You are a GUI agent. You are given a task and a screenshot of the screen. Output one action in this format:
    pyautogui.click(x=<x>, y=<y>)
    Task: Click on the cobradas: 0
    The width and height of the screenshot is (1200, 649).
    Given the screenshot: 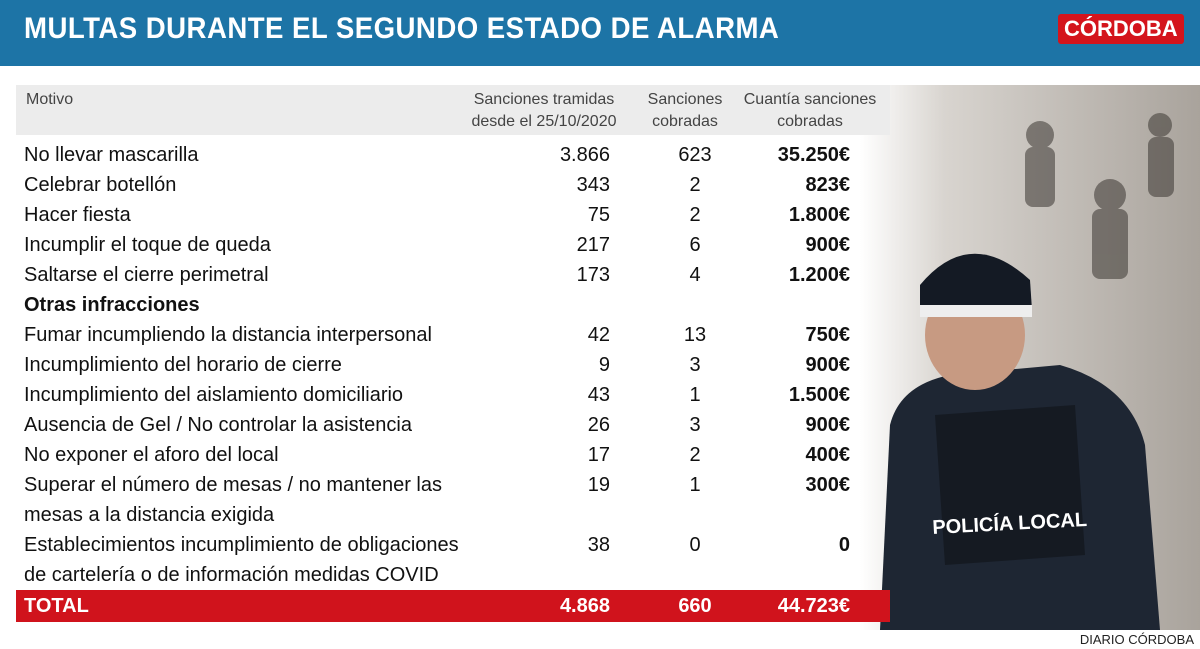 What is the action you would take?
    pyautogui.click(x=695, y=545)
    